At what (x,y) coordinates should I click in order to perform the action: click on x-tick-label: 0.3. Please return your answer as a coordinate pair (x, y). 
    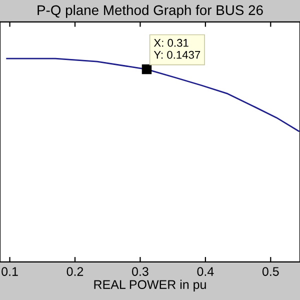
    Looking at the image, I should click on (140, 271).